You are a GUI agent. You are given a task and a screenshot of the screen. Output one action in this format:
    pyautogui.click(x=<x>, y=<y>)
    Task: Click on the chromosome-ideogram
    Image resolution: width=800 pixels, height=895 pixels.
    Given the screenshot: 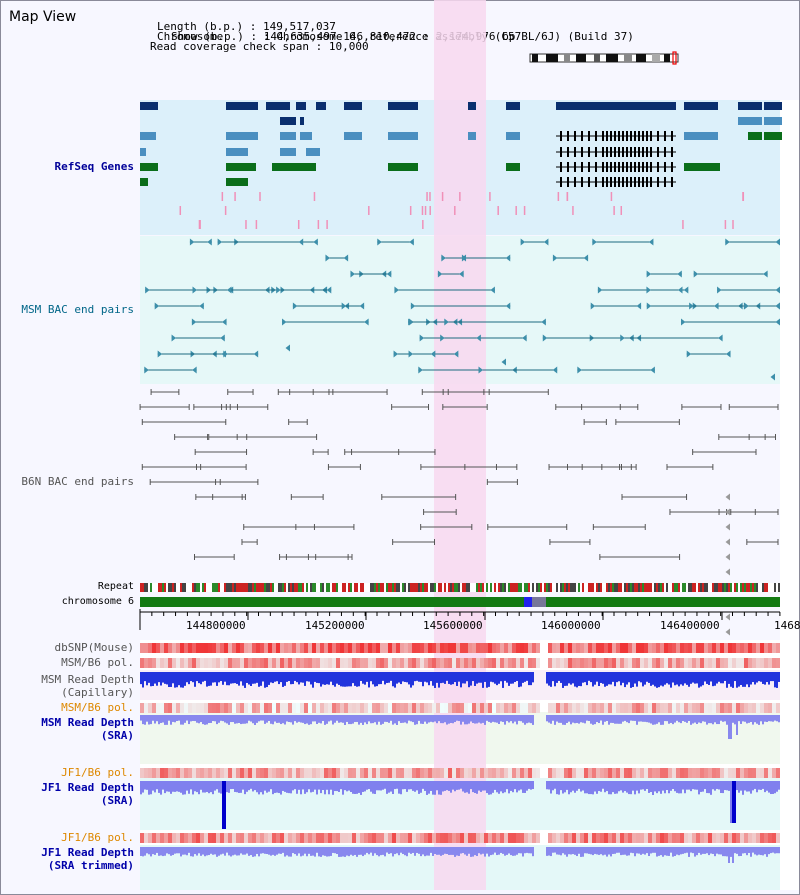 What is the action you would take?
    pyautogui.click(x=605, y=58)
    